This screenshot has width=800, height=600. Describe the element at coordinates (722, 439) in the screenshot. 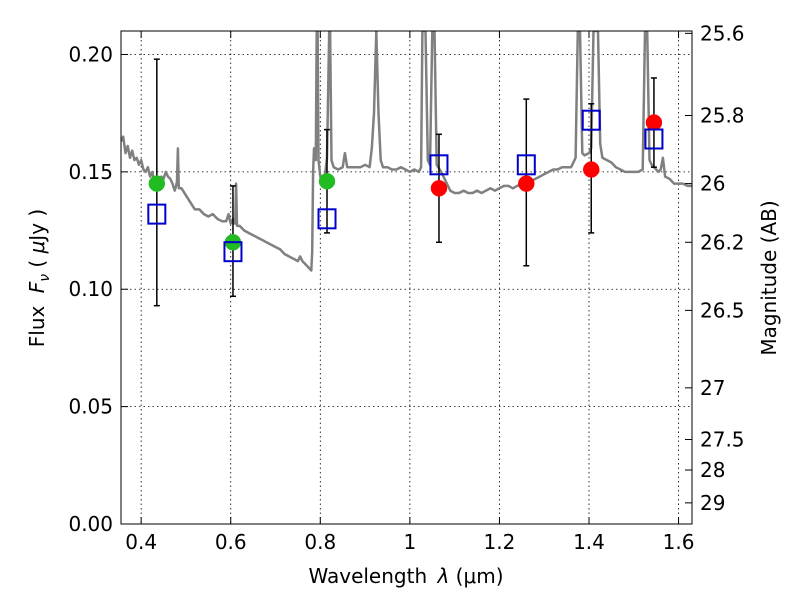

I see `y2-tick-label: 27.5` at that location.